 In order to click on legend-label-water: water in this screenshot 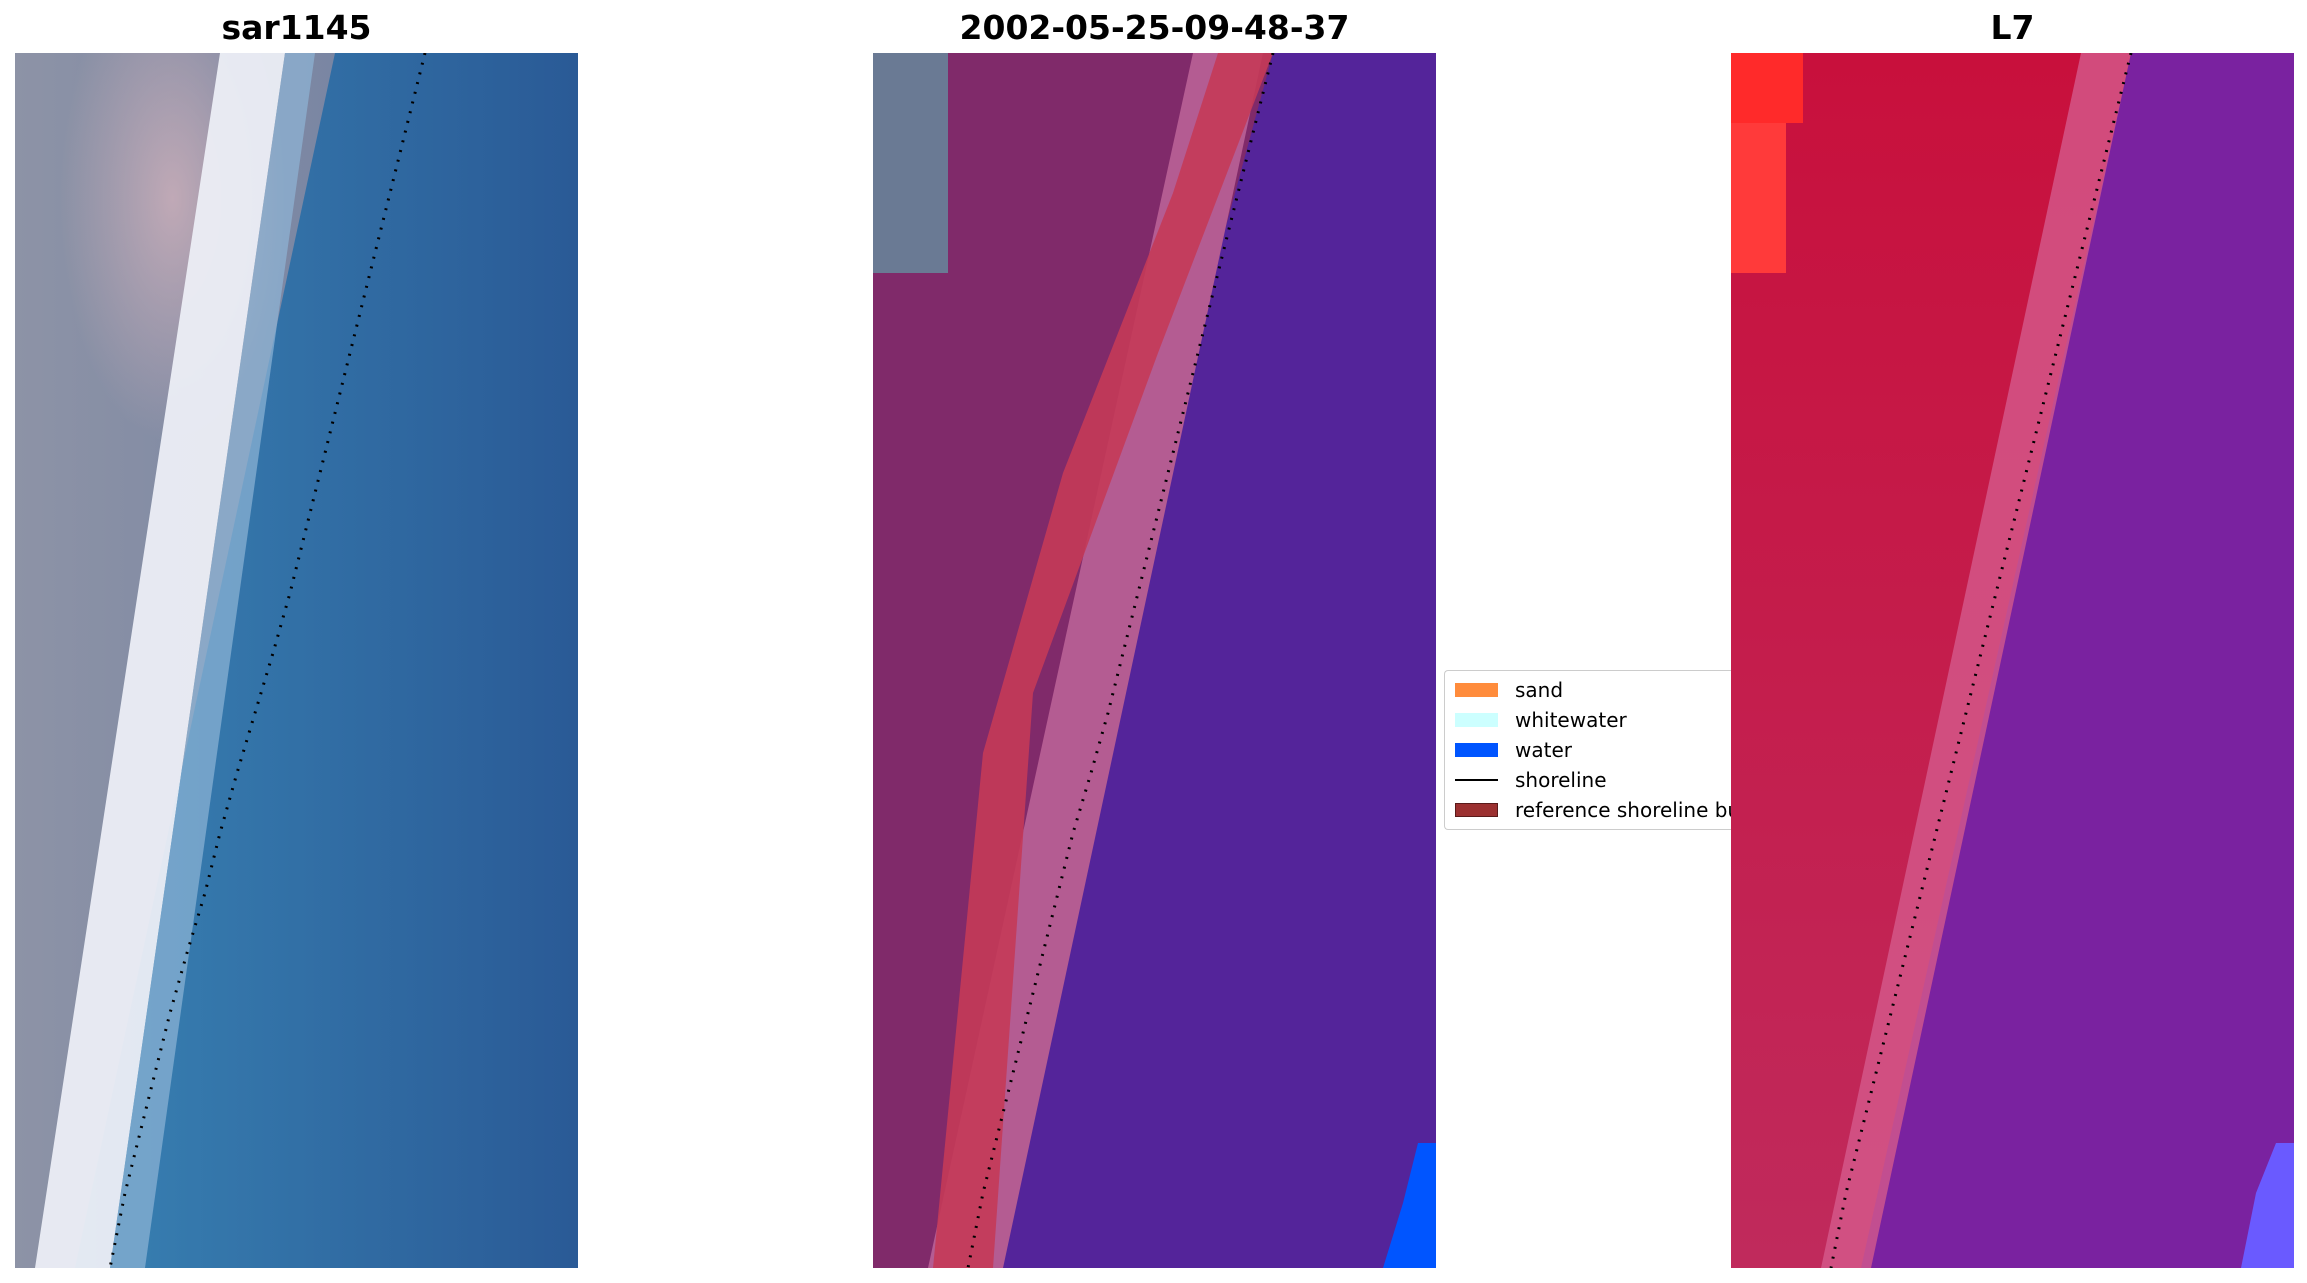, I will do `click(1543, 750)`.